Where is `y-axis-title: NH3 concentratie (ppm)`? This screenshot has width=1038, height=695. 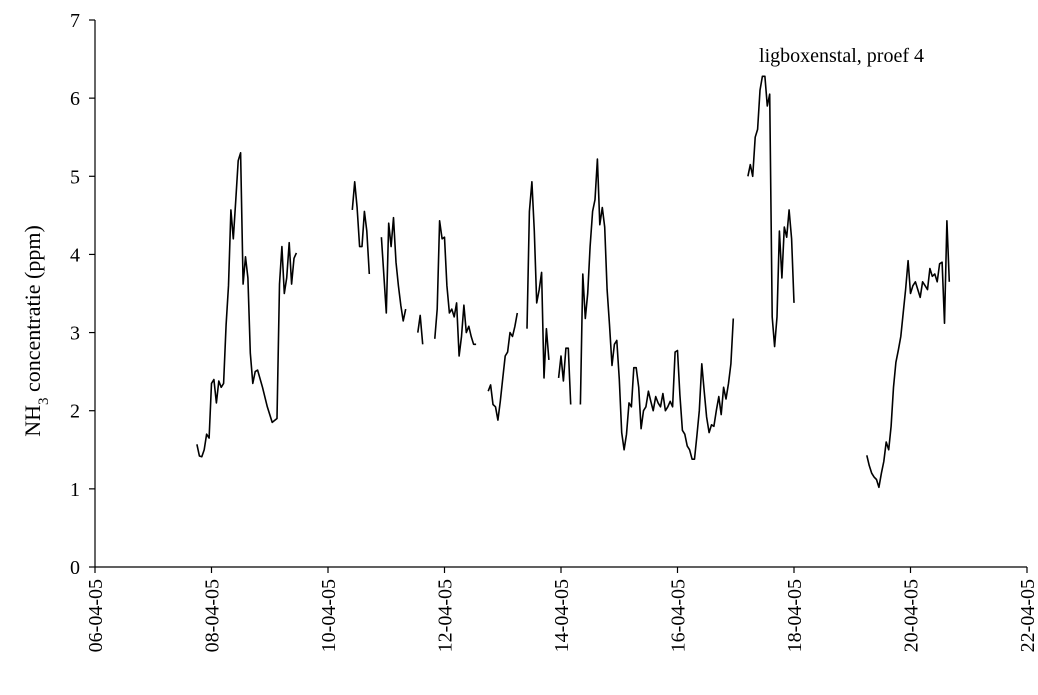
y-axis-title: NH3 concentratie (ppm) is located at coordinates (36, 331).